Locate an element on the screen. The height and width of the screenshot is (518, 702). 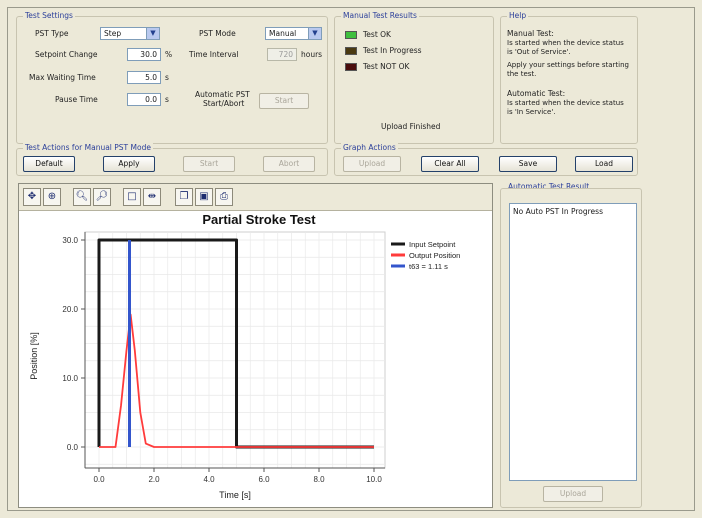
graph-actions-group: Graph Actions Upload Clear All Save Load is located at coordinates (486, 159).